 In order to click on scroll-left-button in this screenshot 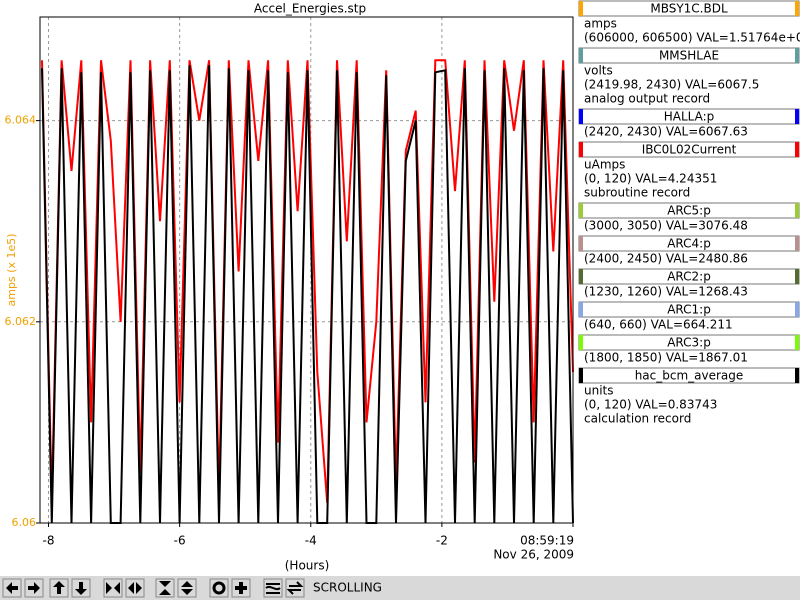, I will do `click(12, 588)`.